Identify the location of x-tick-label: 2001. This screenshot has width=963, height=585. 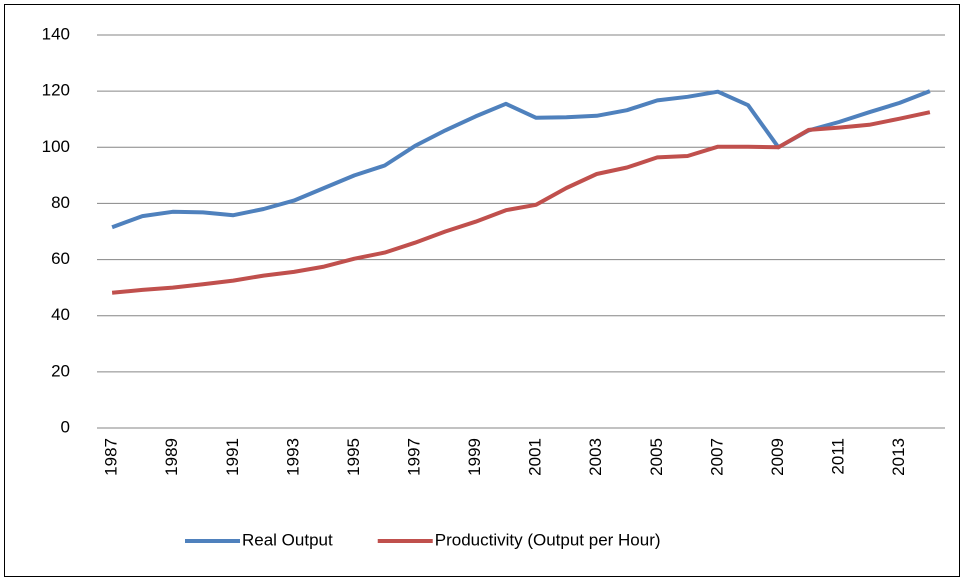
(535, 457).